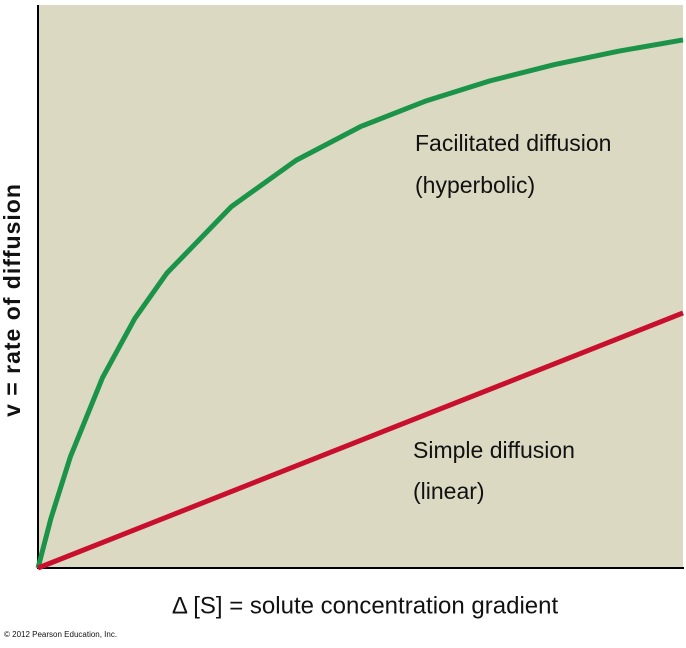  What do you see at coordinates (475, 185) in the screenshot?
I see `series-annotation: (hyperbolic)` at bounding box center [475, 185].